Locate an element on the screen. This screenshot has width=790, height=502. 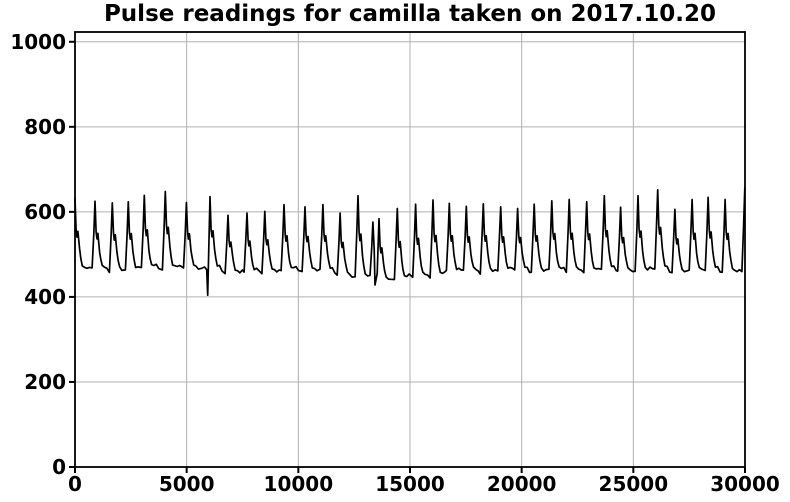
x-tick-label: 25000 is located at coordinates (634, 484).